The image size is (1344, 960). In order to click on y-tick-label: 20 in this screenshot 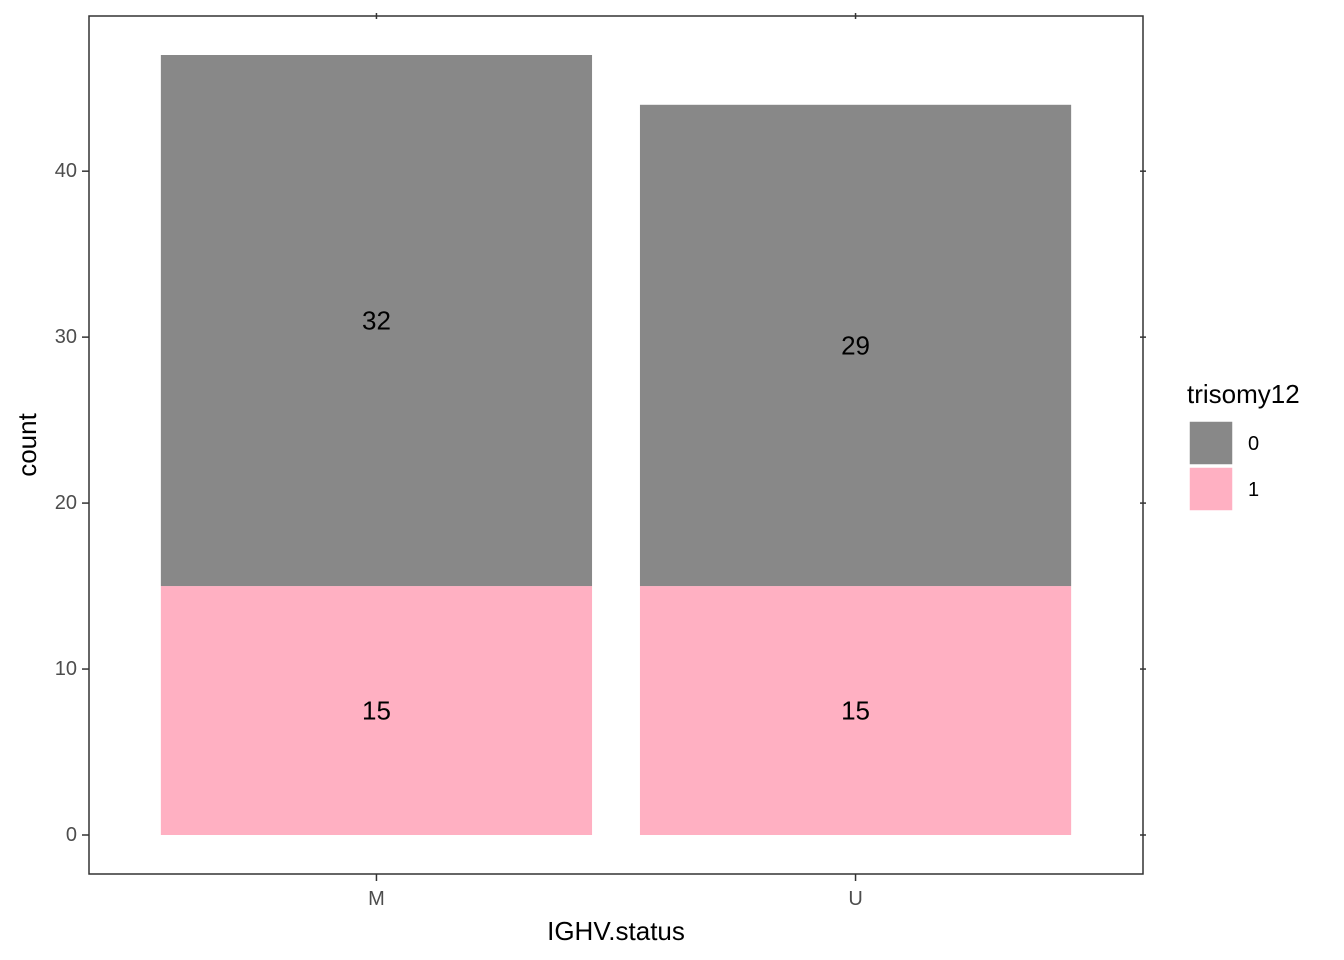, I will do `click(66, 503)`.